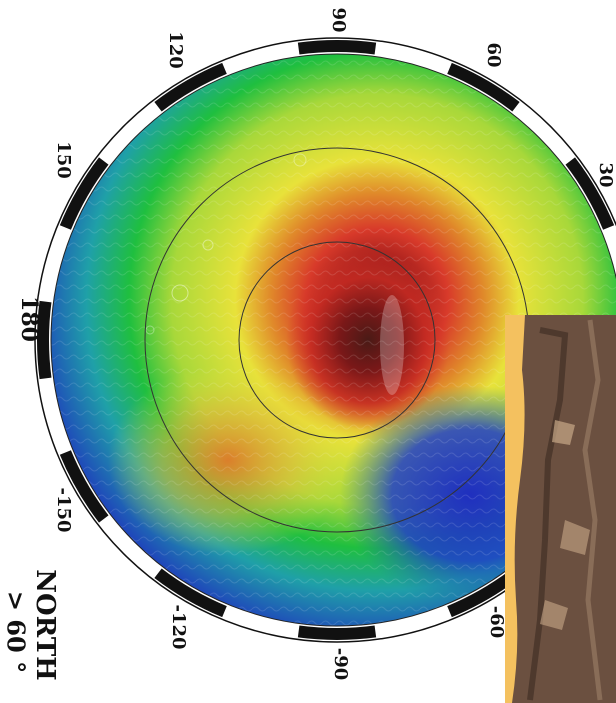 The image size is (616, 703). What do you see at coordinates (63, 509) in the screenshot?
I see `lon-label-minus150: -150` at bounding box center [63, 509].